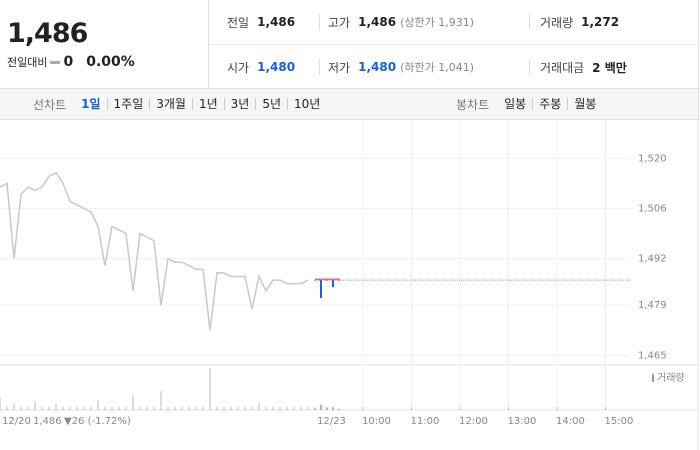 The width and height of the screenshot is (700, 450). I want to click on stat: 저가 1,480 (하한가 1,041), so click(424, 67).